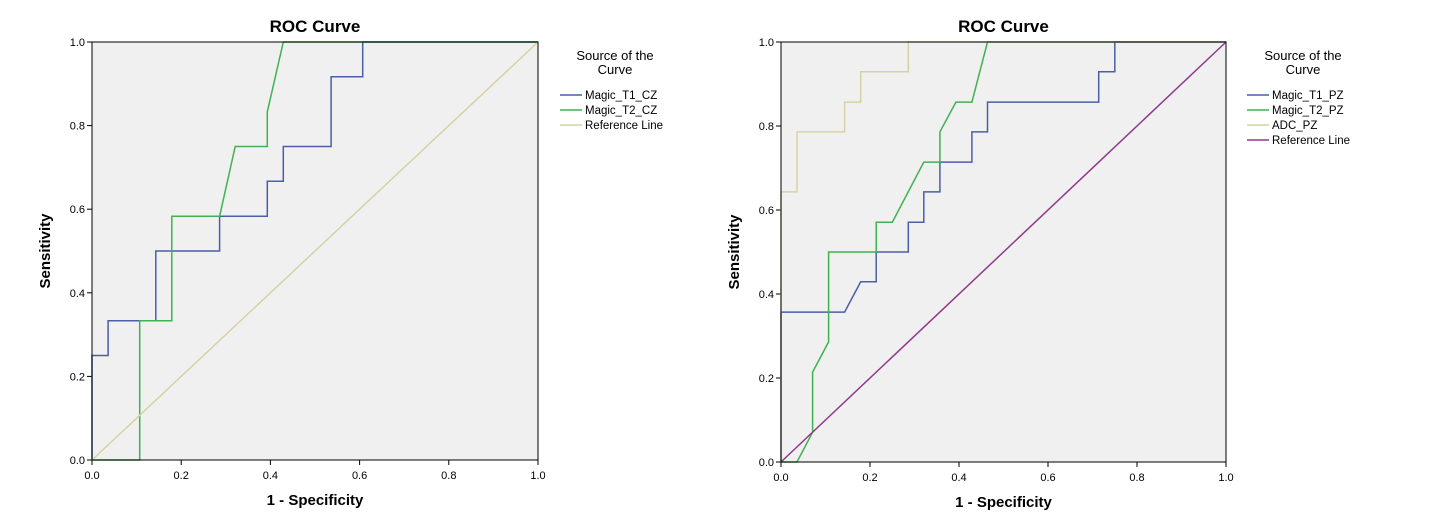 The image size is (1430, 520). Describe the element at coordinates (621, 111) in the screenshot. I see `legend-item-label: Magic_T2_CZ` at that location.